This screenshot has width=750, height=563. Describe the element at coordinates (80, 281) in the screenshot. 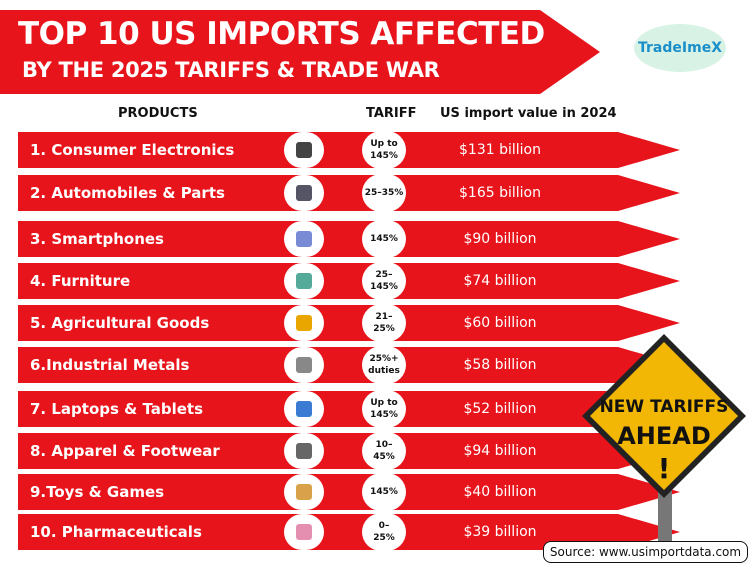

I see `product: 4. Furniture` at that location.